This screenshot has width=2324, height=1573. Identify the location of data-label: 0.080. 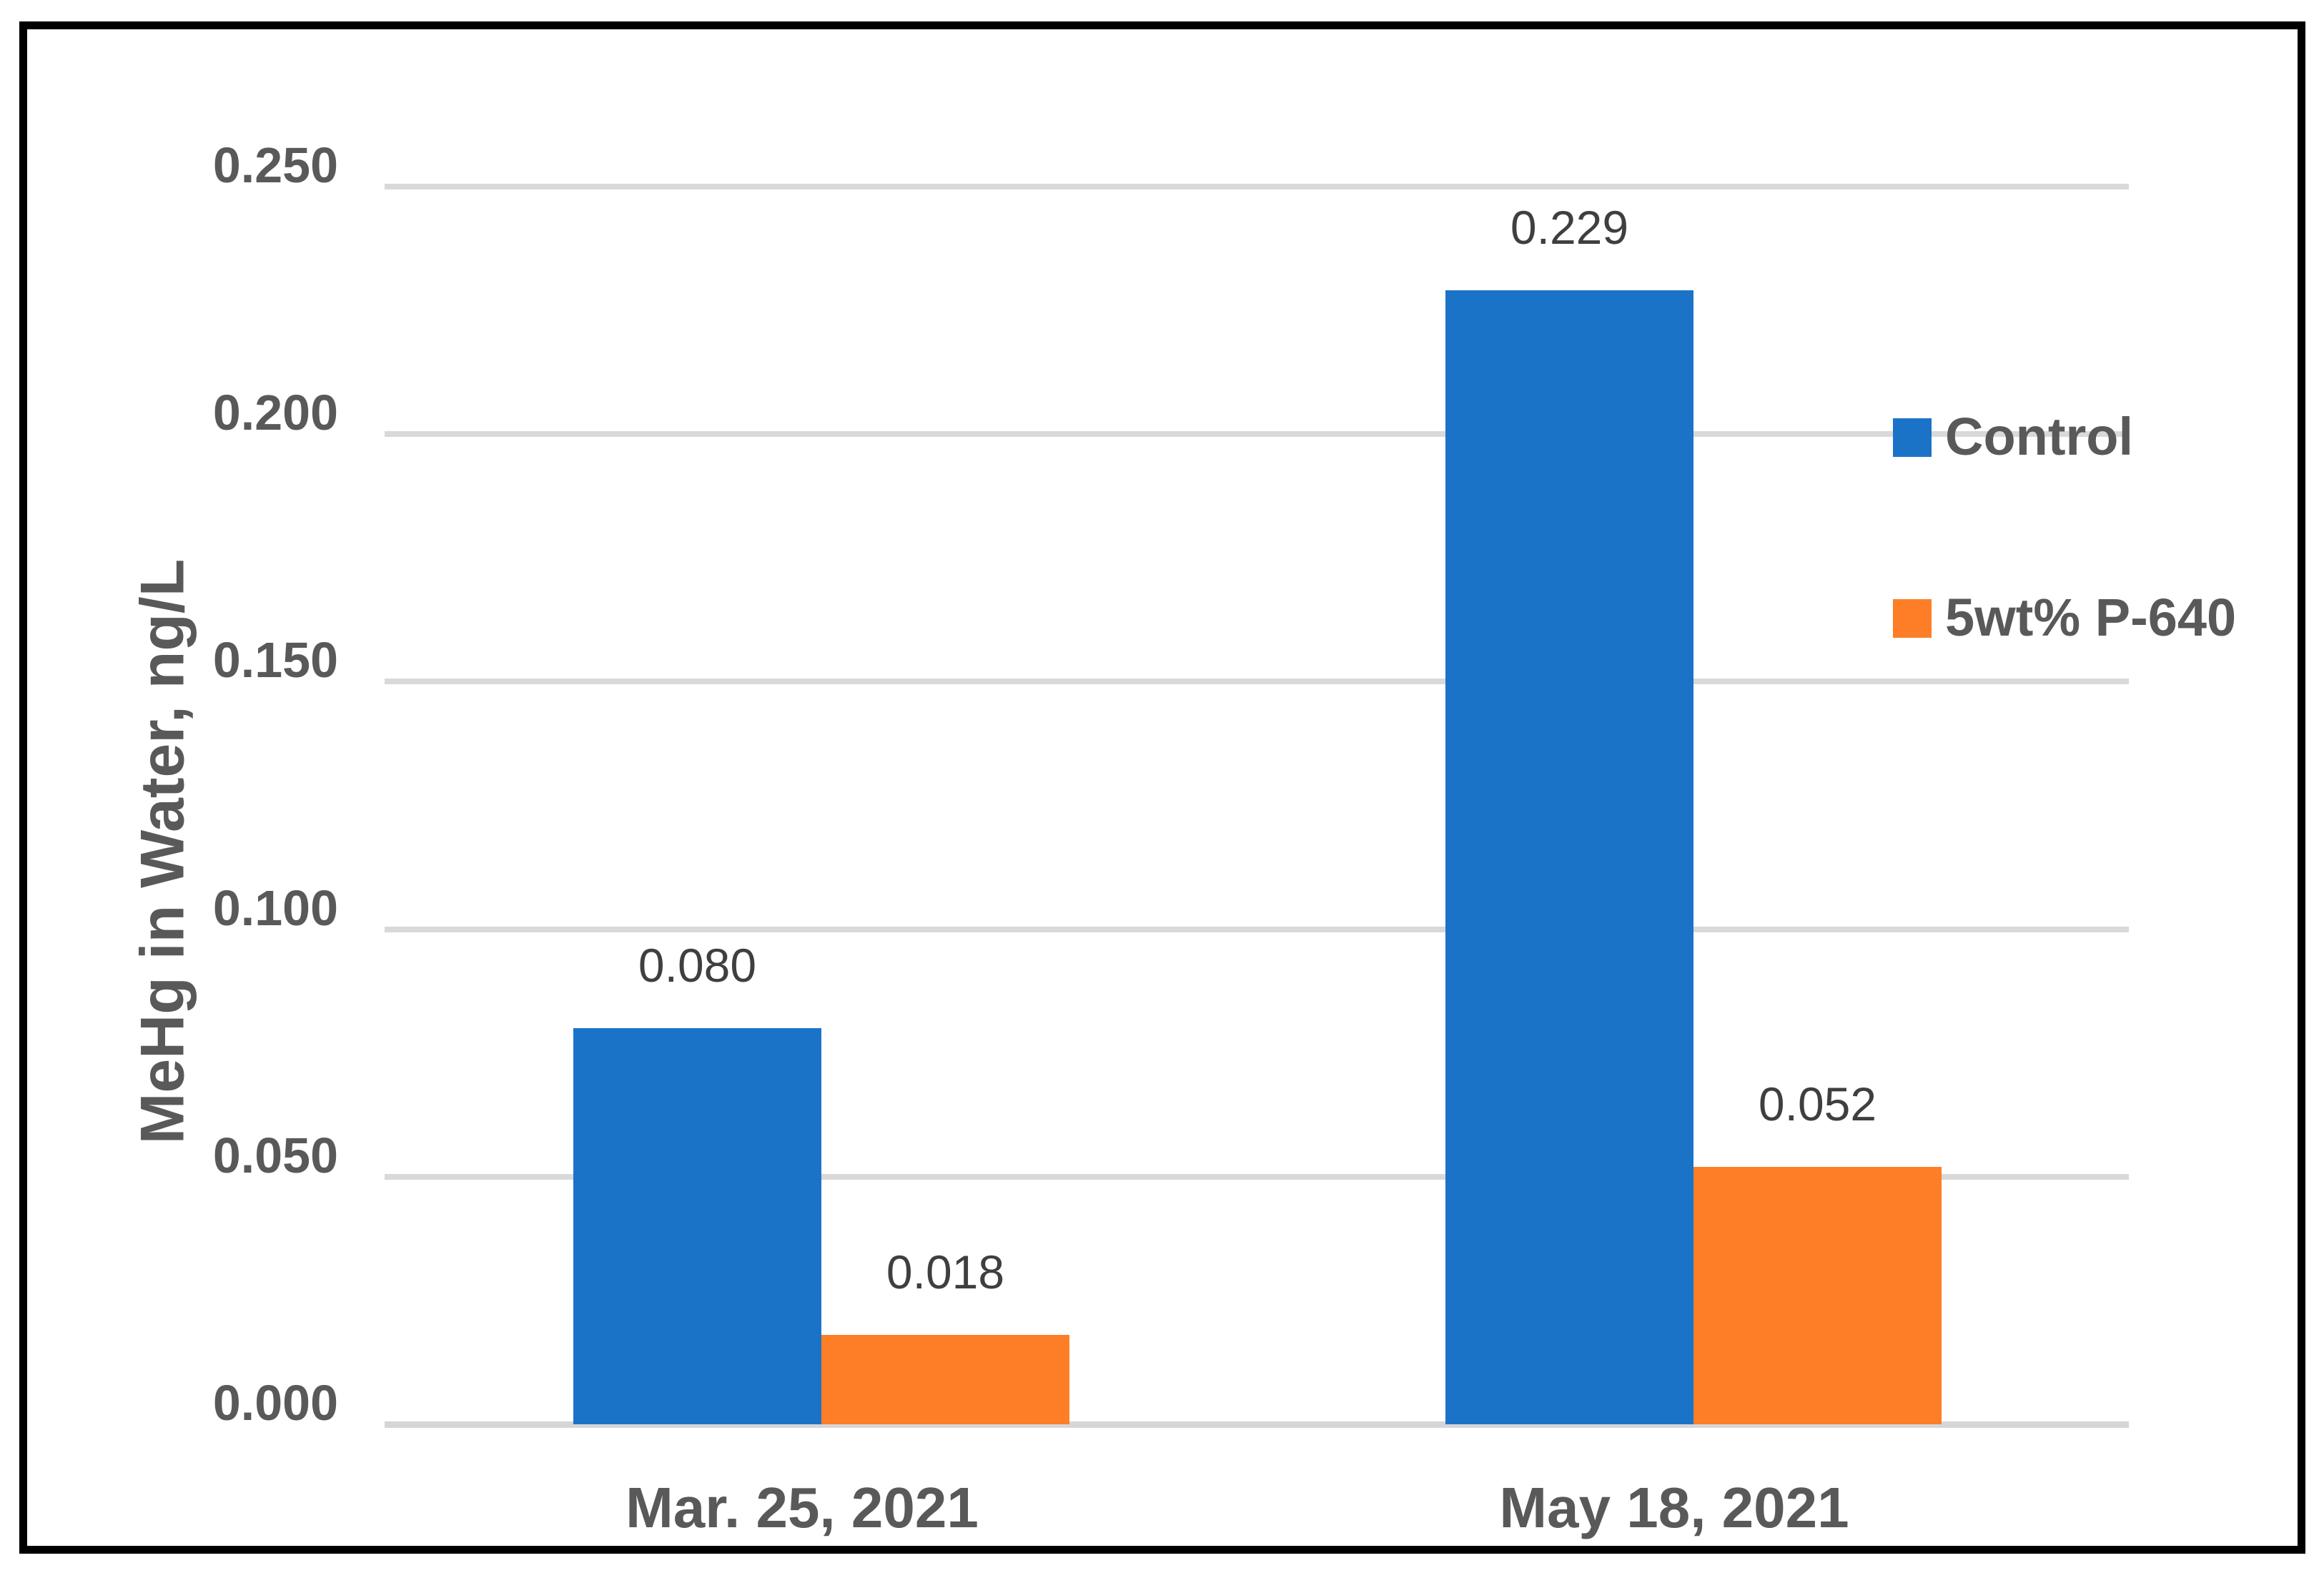
(698, 965).